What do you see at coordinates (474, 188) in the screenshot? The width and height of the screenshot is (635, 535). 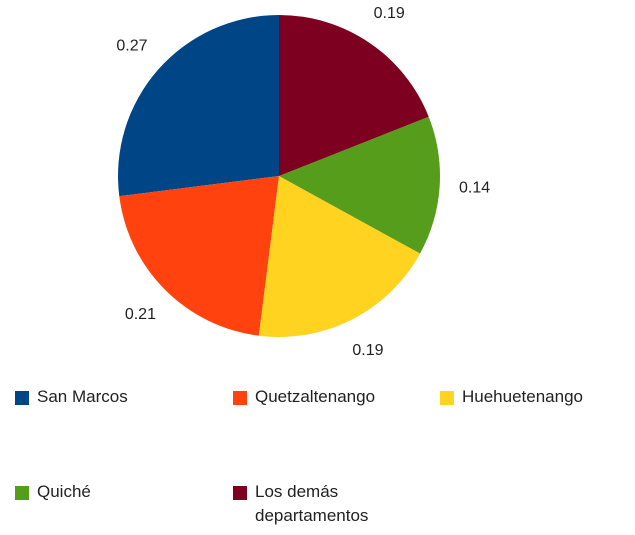 I see `data-label: 0.14` at bounding box center [474, 188].